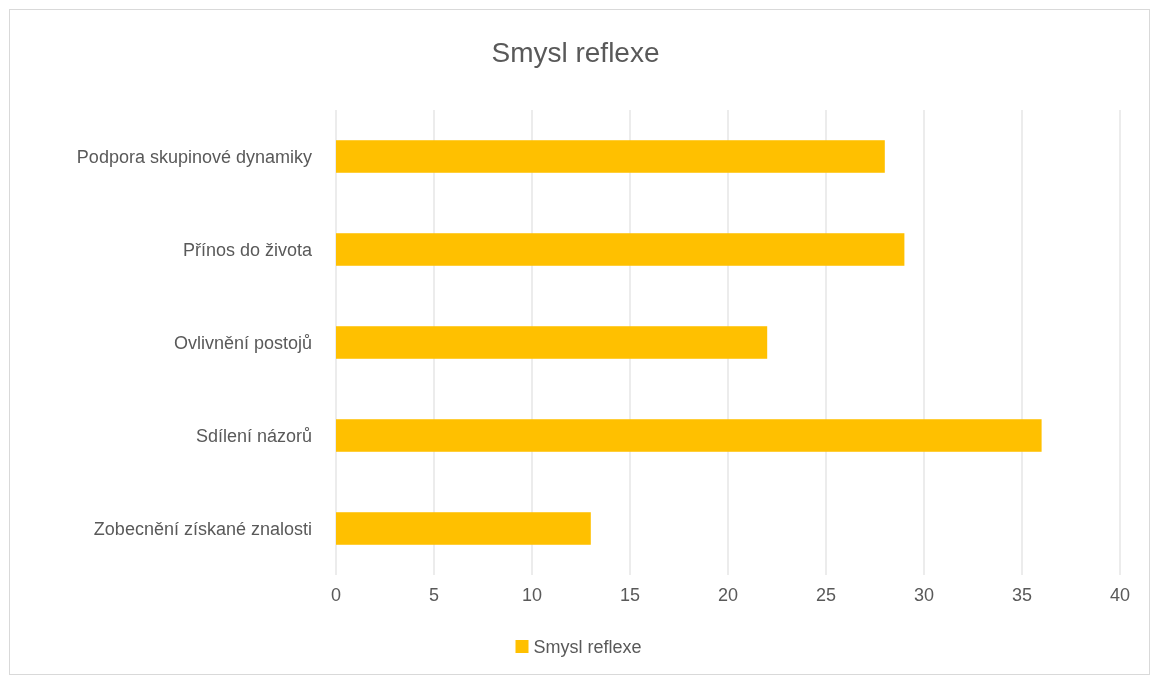 This screenshot has height=677, width=1151. I want to click on x-tick-label: 40, so click(1120, 595).